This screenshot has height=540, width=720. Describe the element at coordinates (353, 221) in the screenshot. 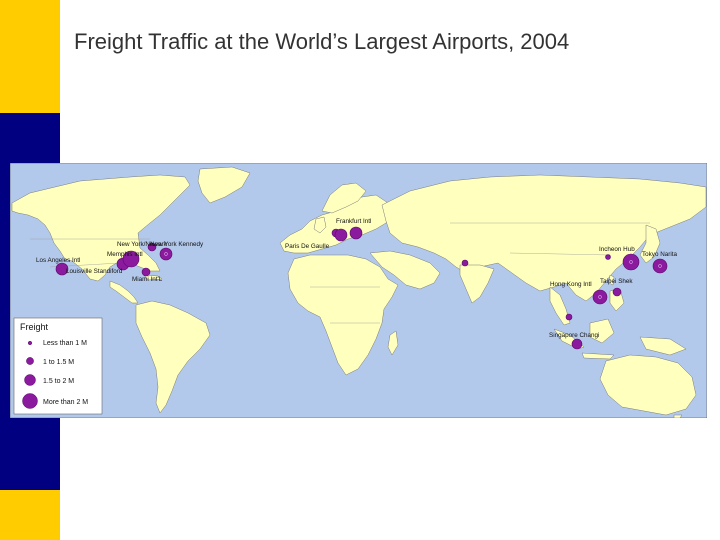

I see `label-frankfurt: Frankfurt Intl` at that location.